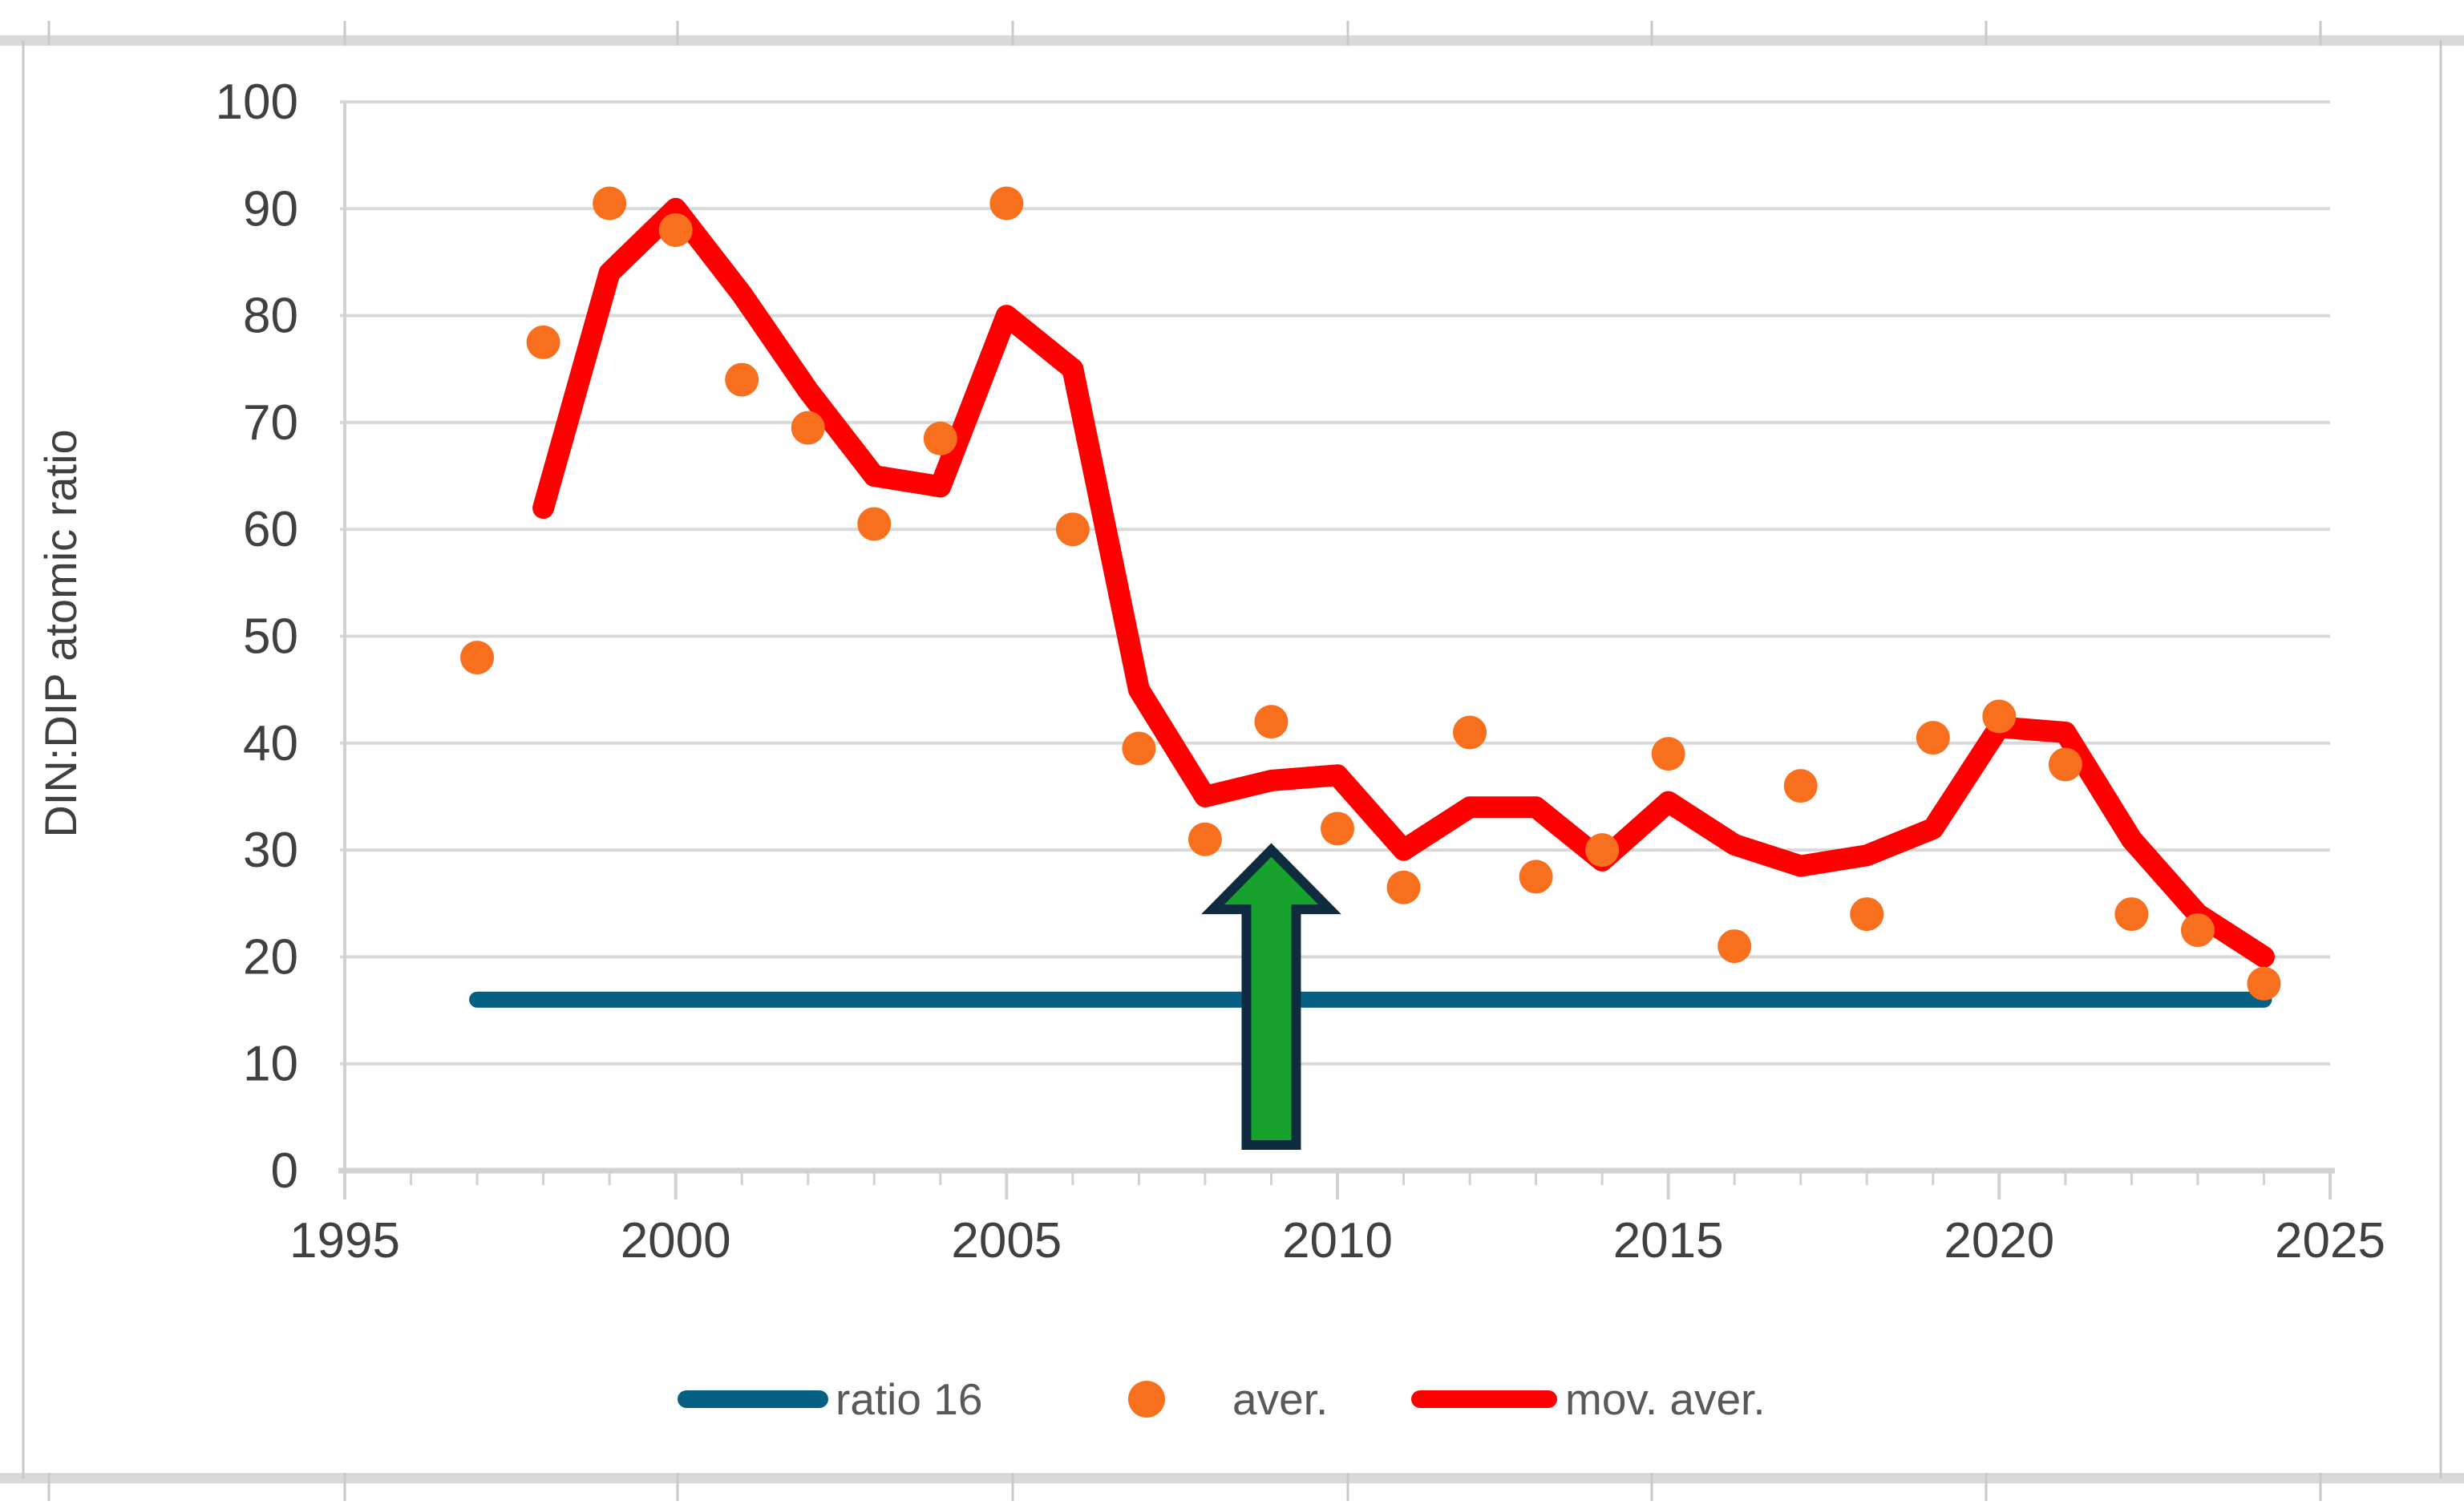 The width and height of the screenshot is (2464, 1505). I want to click on legend-swatch-ratio16, so click(753, 1399).